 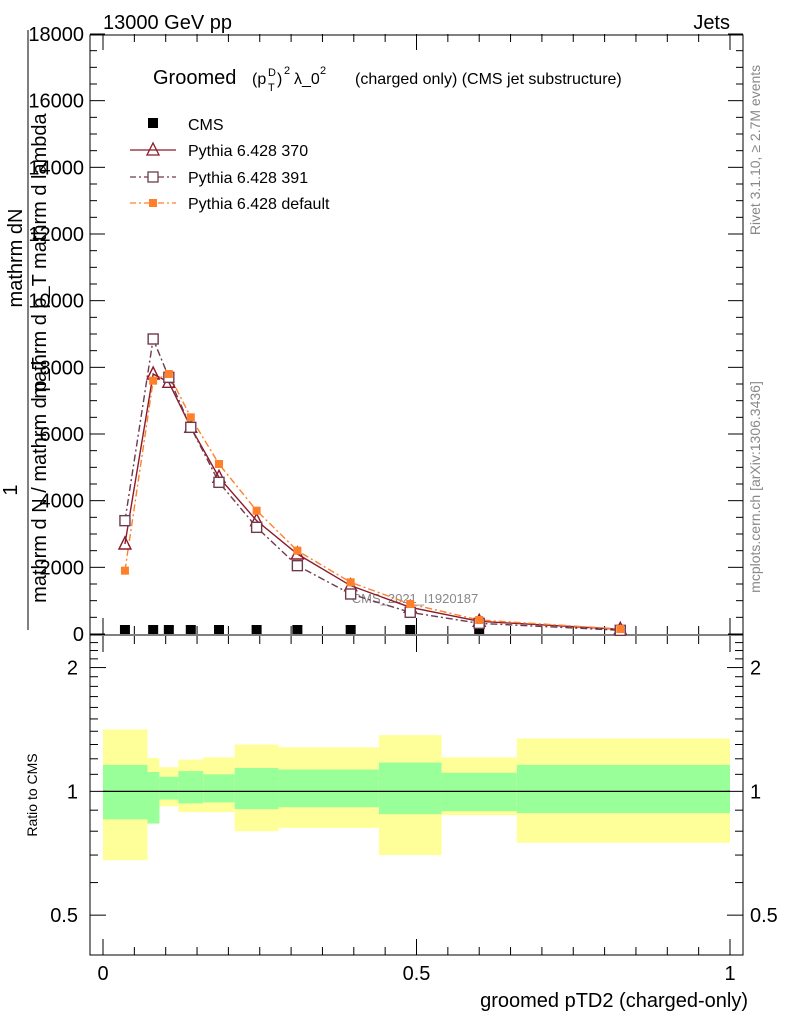 I want to click on ratio-y-label: Ratio to CMS, so click(x=32, y=794).